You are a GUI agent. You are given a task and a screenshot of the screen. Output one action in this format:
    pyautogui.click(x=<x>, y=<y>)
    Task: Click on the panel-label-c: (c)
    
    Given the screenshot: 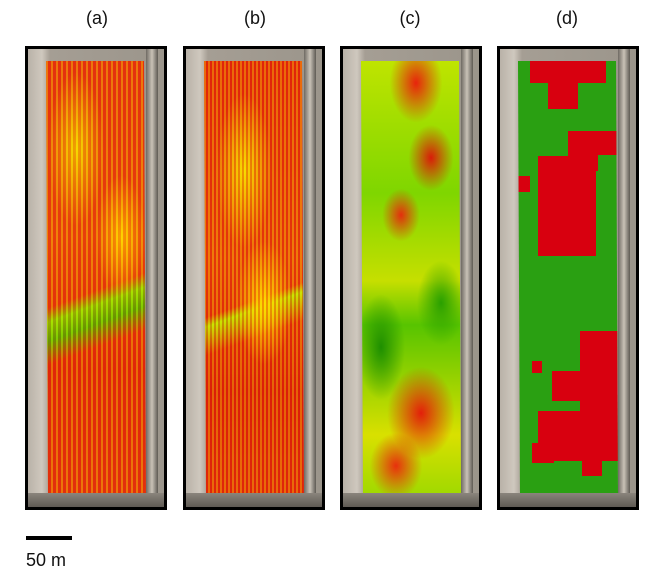 What is the action you would take?
    pyautogui.click(x=410, y=18)
    